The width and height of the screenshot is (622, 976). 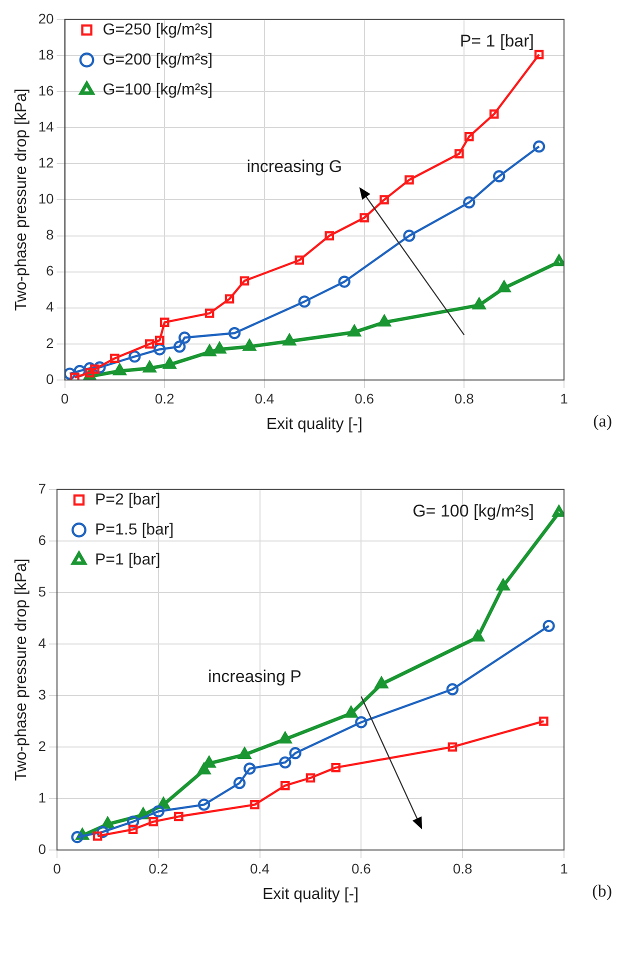 What do you see at coordinates (127, 559) in the screenshot?
I see `legend-label: P=1 [bar]` at bounding box center [127, 559].